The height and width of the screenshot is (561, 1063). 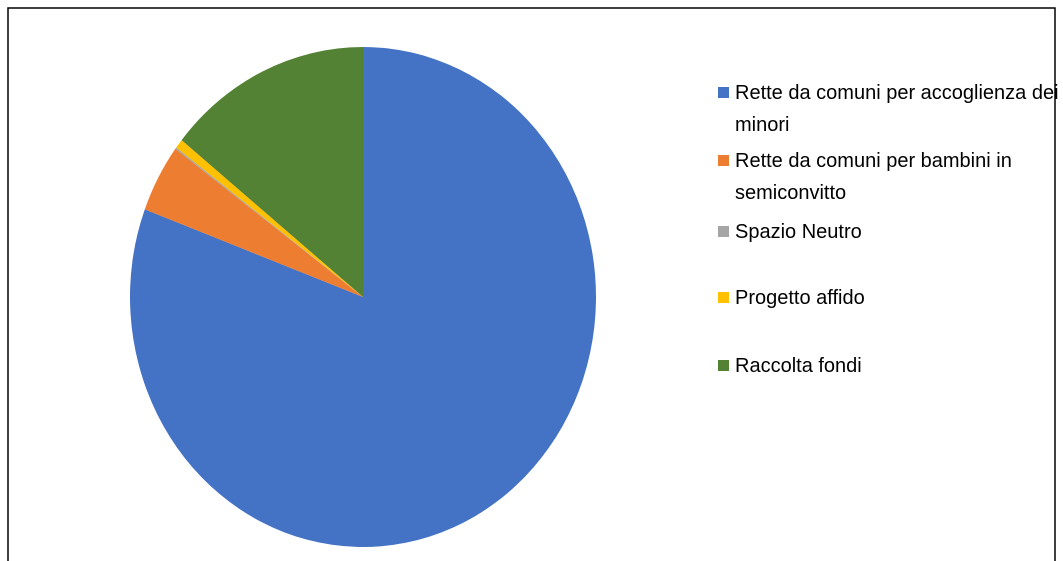 I want to click on legend-label: Progetto affido, so click(x=800, y=298).